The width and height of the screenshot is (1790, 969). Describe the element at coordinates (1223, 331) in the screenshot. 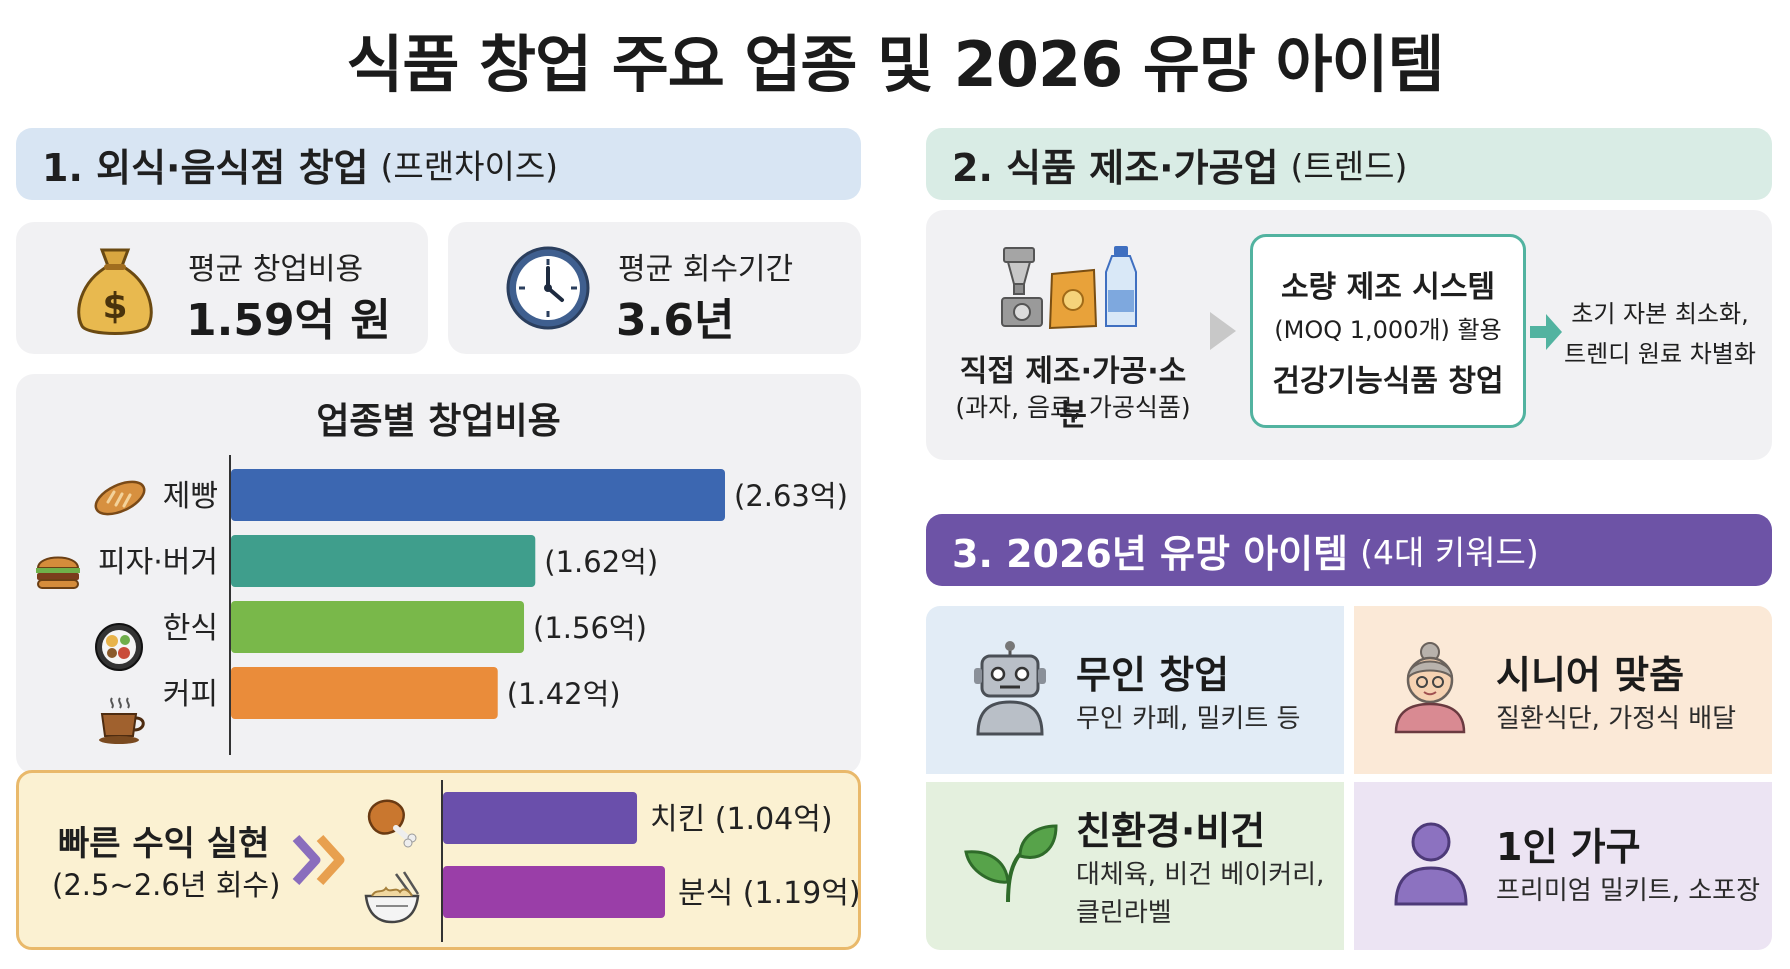

I see `arrow-right-icon` at that location.